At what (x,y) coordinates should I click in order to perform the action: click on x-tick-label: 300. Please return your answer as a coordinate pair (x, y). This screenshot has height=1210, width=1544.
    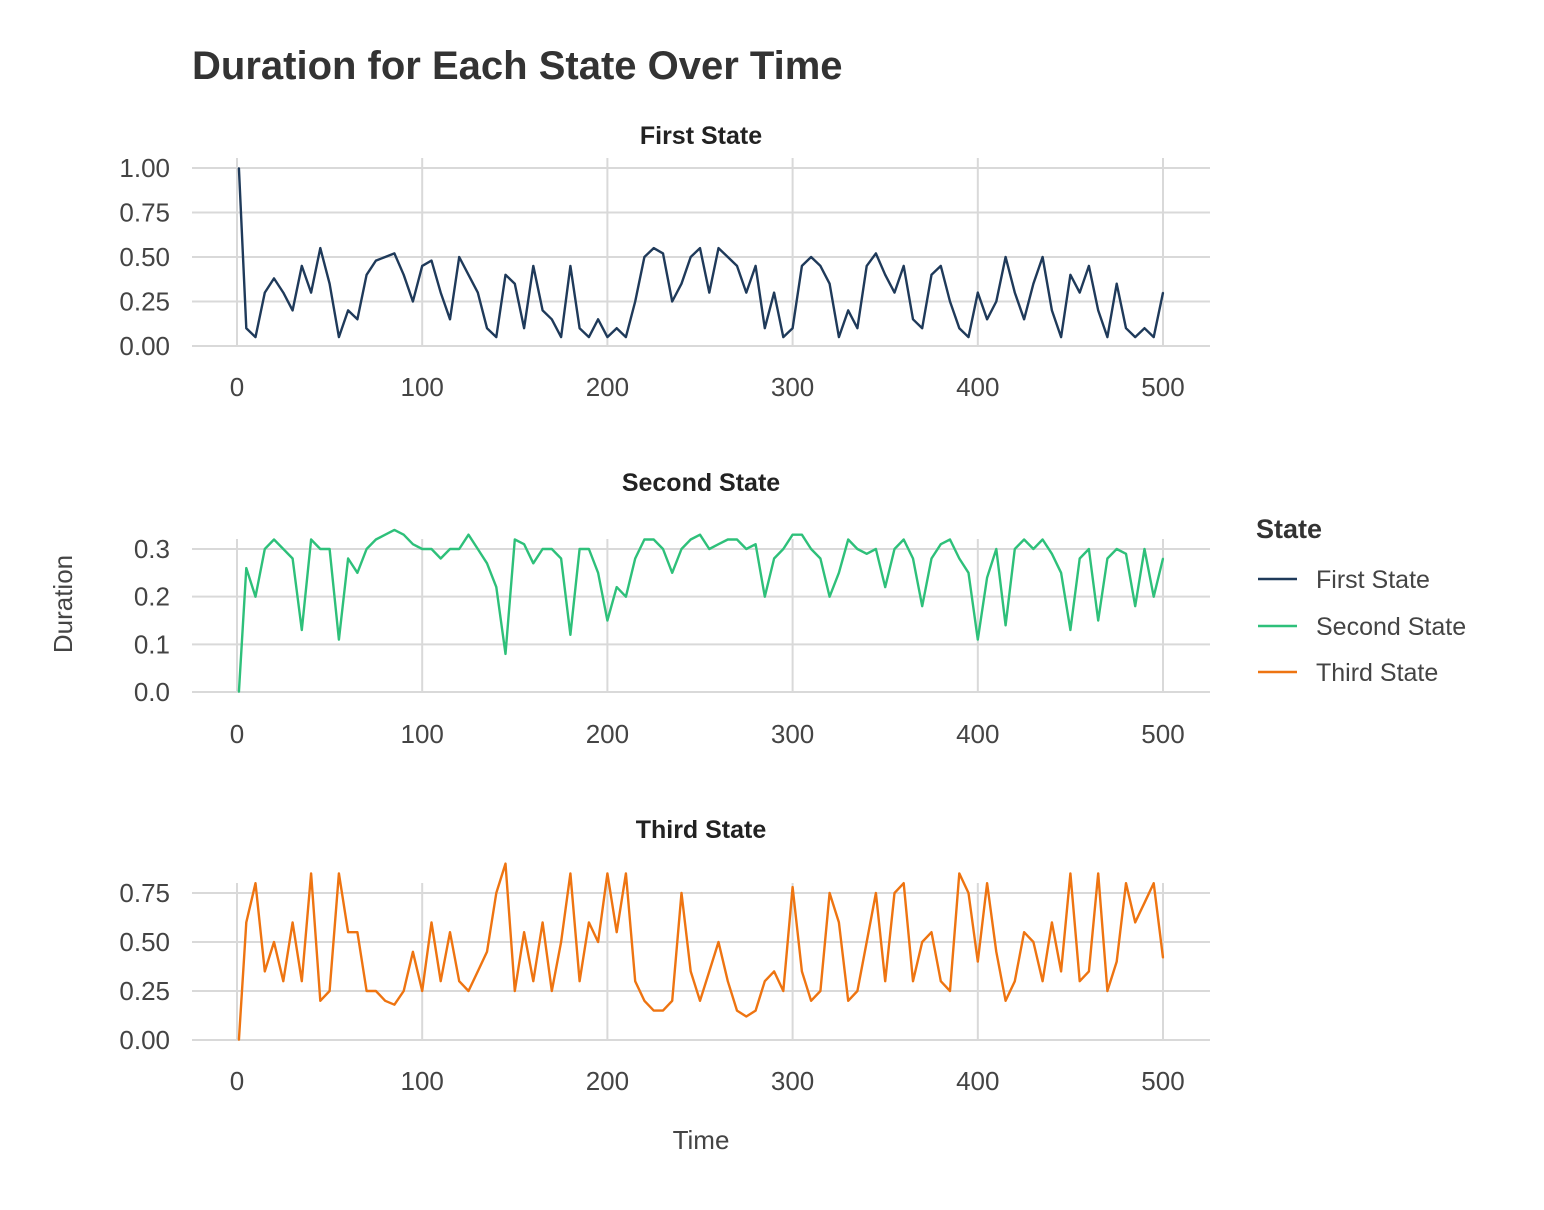
    Looking at the image, I should click on (792, 1081).